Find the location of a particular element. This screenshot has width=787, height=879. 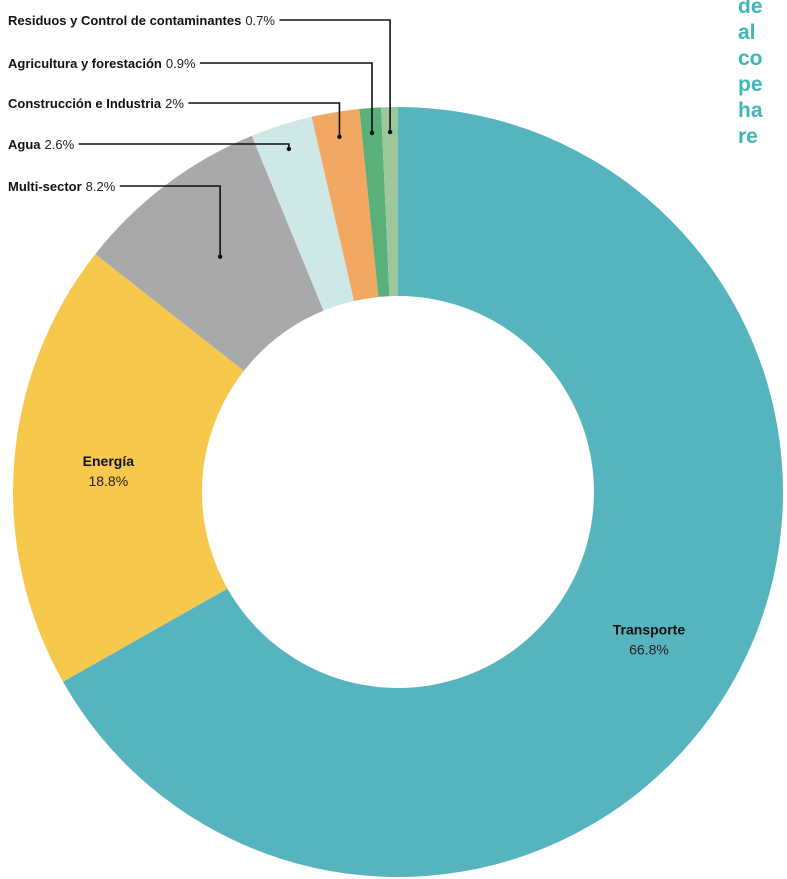

slice-label-transporte: Transporte 66.8% is located at coordinates (649, 639).